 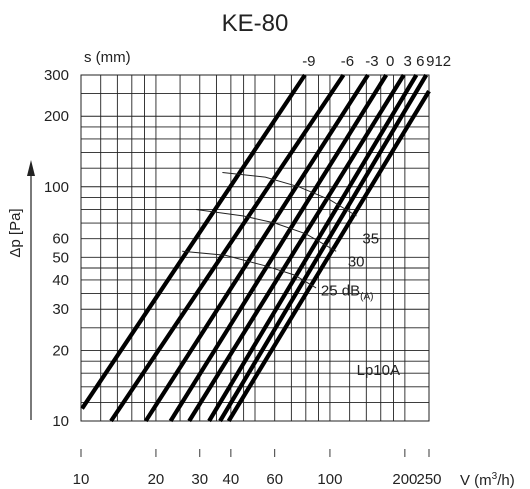 I want to click on y-tick-label: 40, so click(x=60, y=280).